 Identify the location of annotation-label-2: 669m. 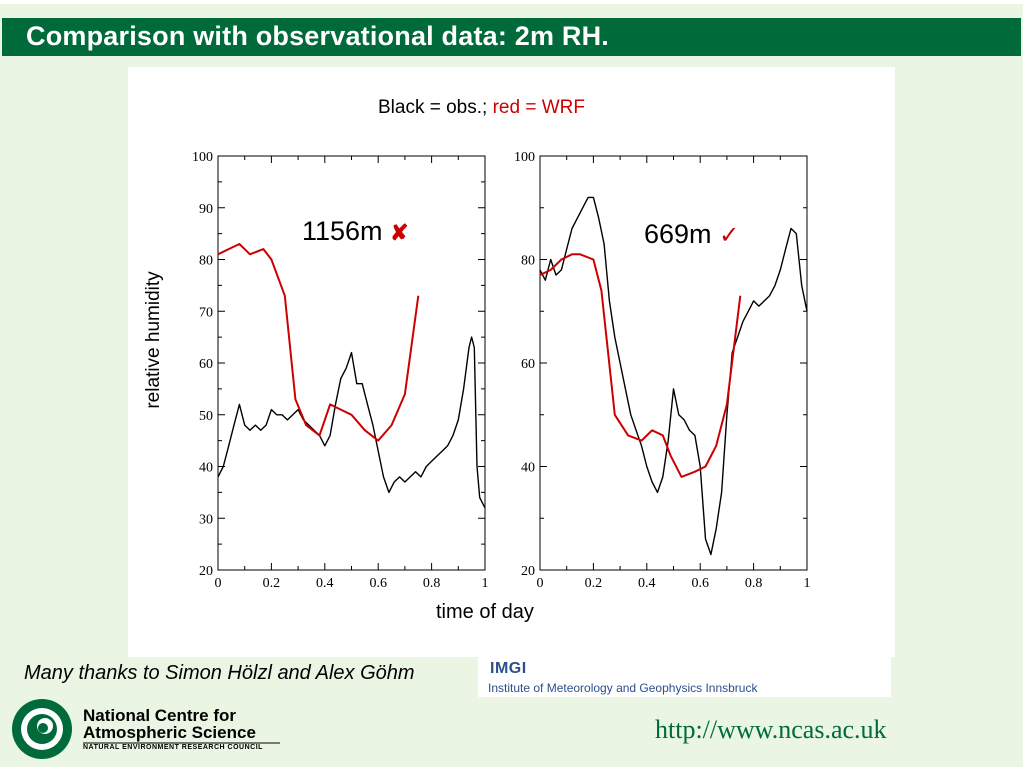
(678, 234).